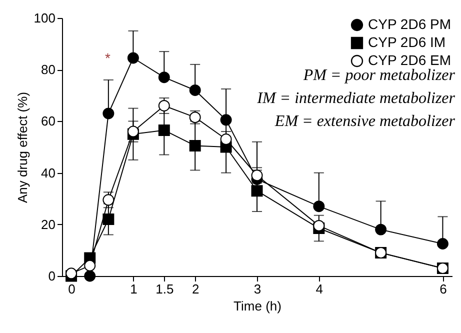 Image resolution: width=461 pixels, height=333 pixels. What do you see at coordinates (22, 148) in the screenshot?
I see `y-axis-title: Any drug effect (%)` at bounding box center [22, 148].